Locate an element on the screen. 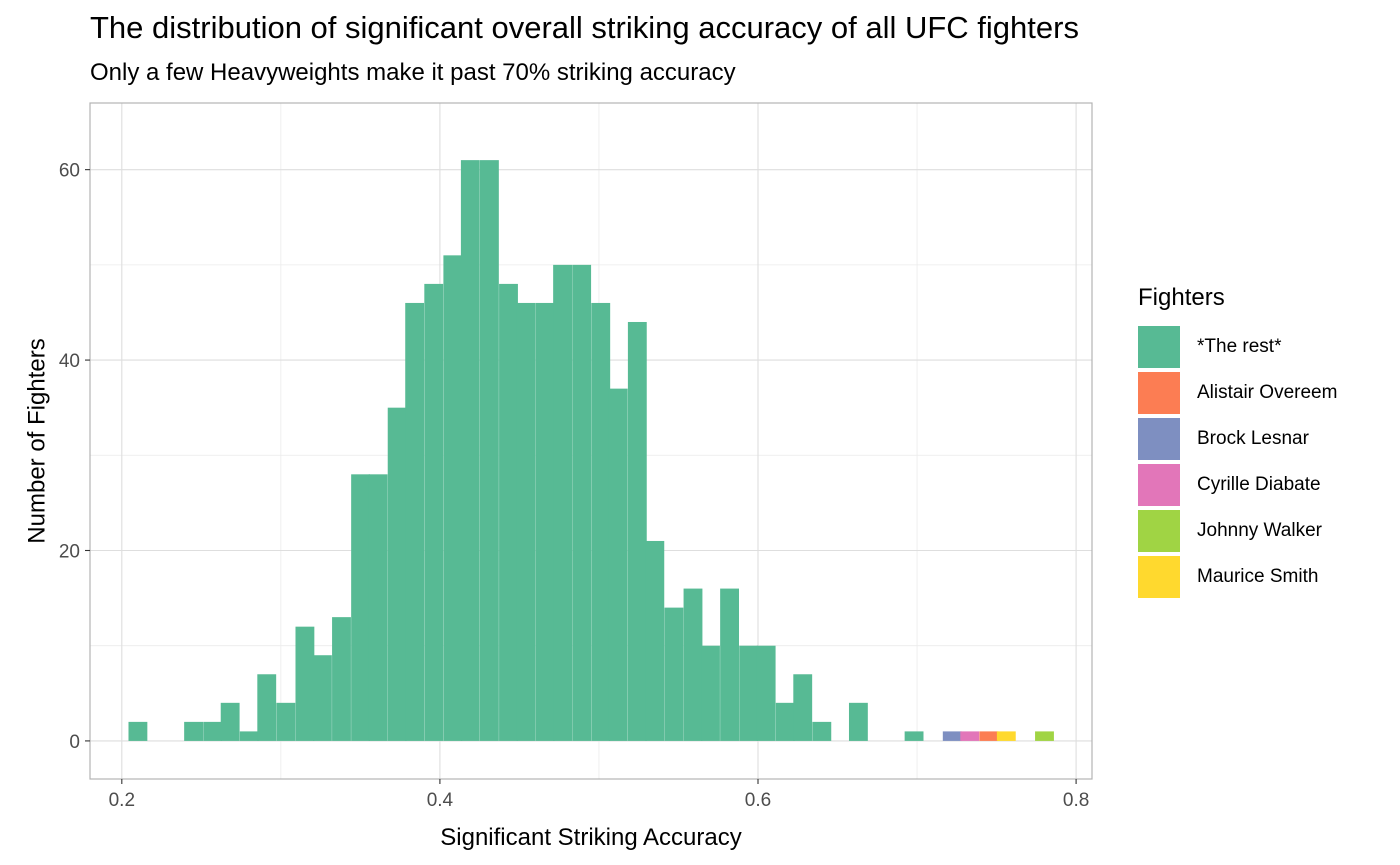 Image resolution: width=1400 pixels, height=865 pixels. x-tick-label: 0.8 is located at coordinates (1076, 800).